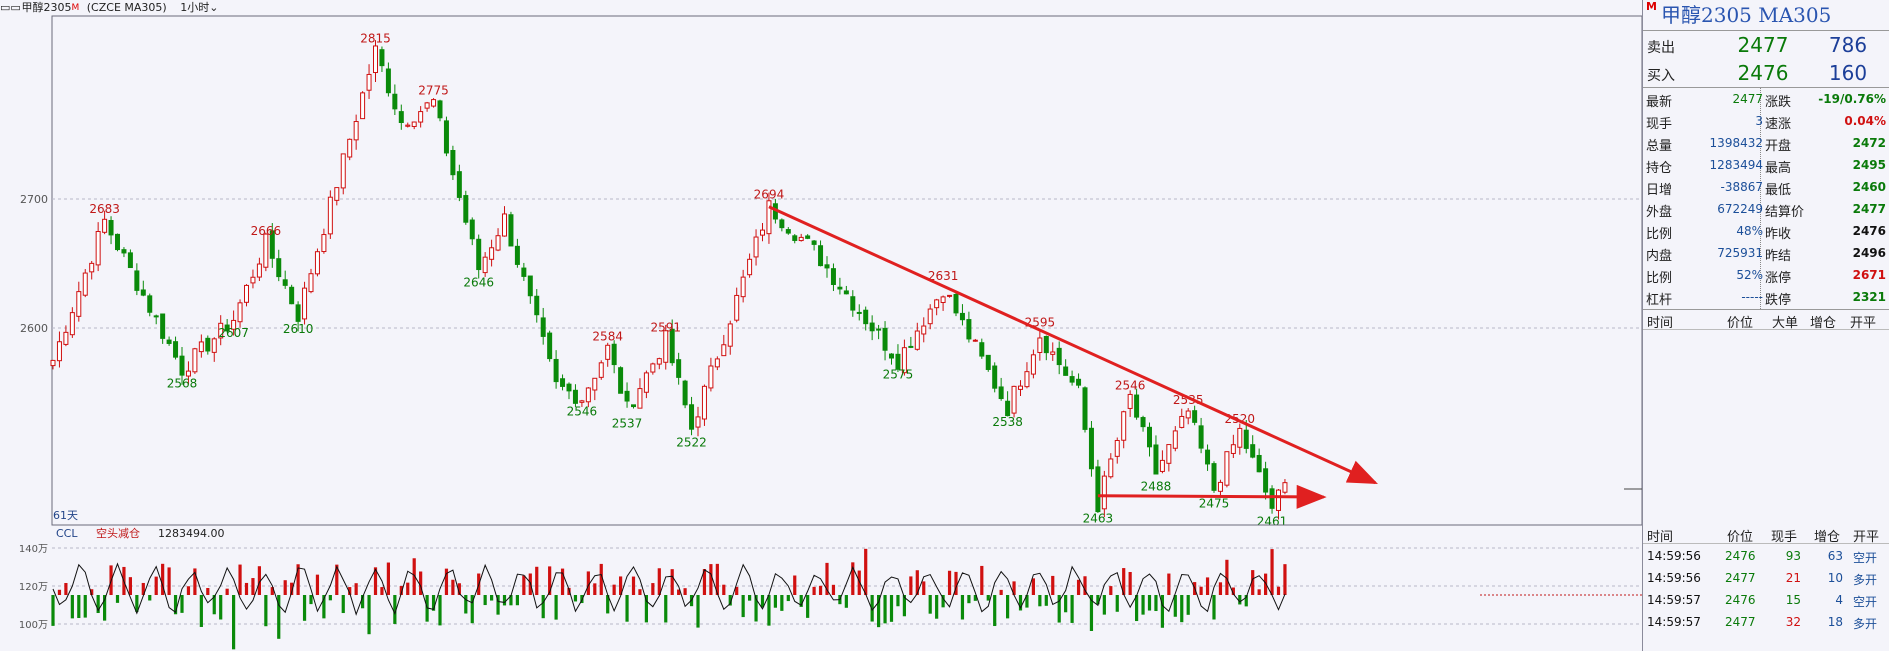  I want to click on quote-value: 48%, so click(1749, 231).